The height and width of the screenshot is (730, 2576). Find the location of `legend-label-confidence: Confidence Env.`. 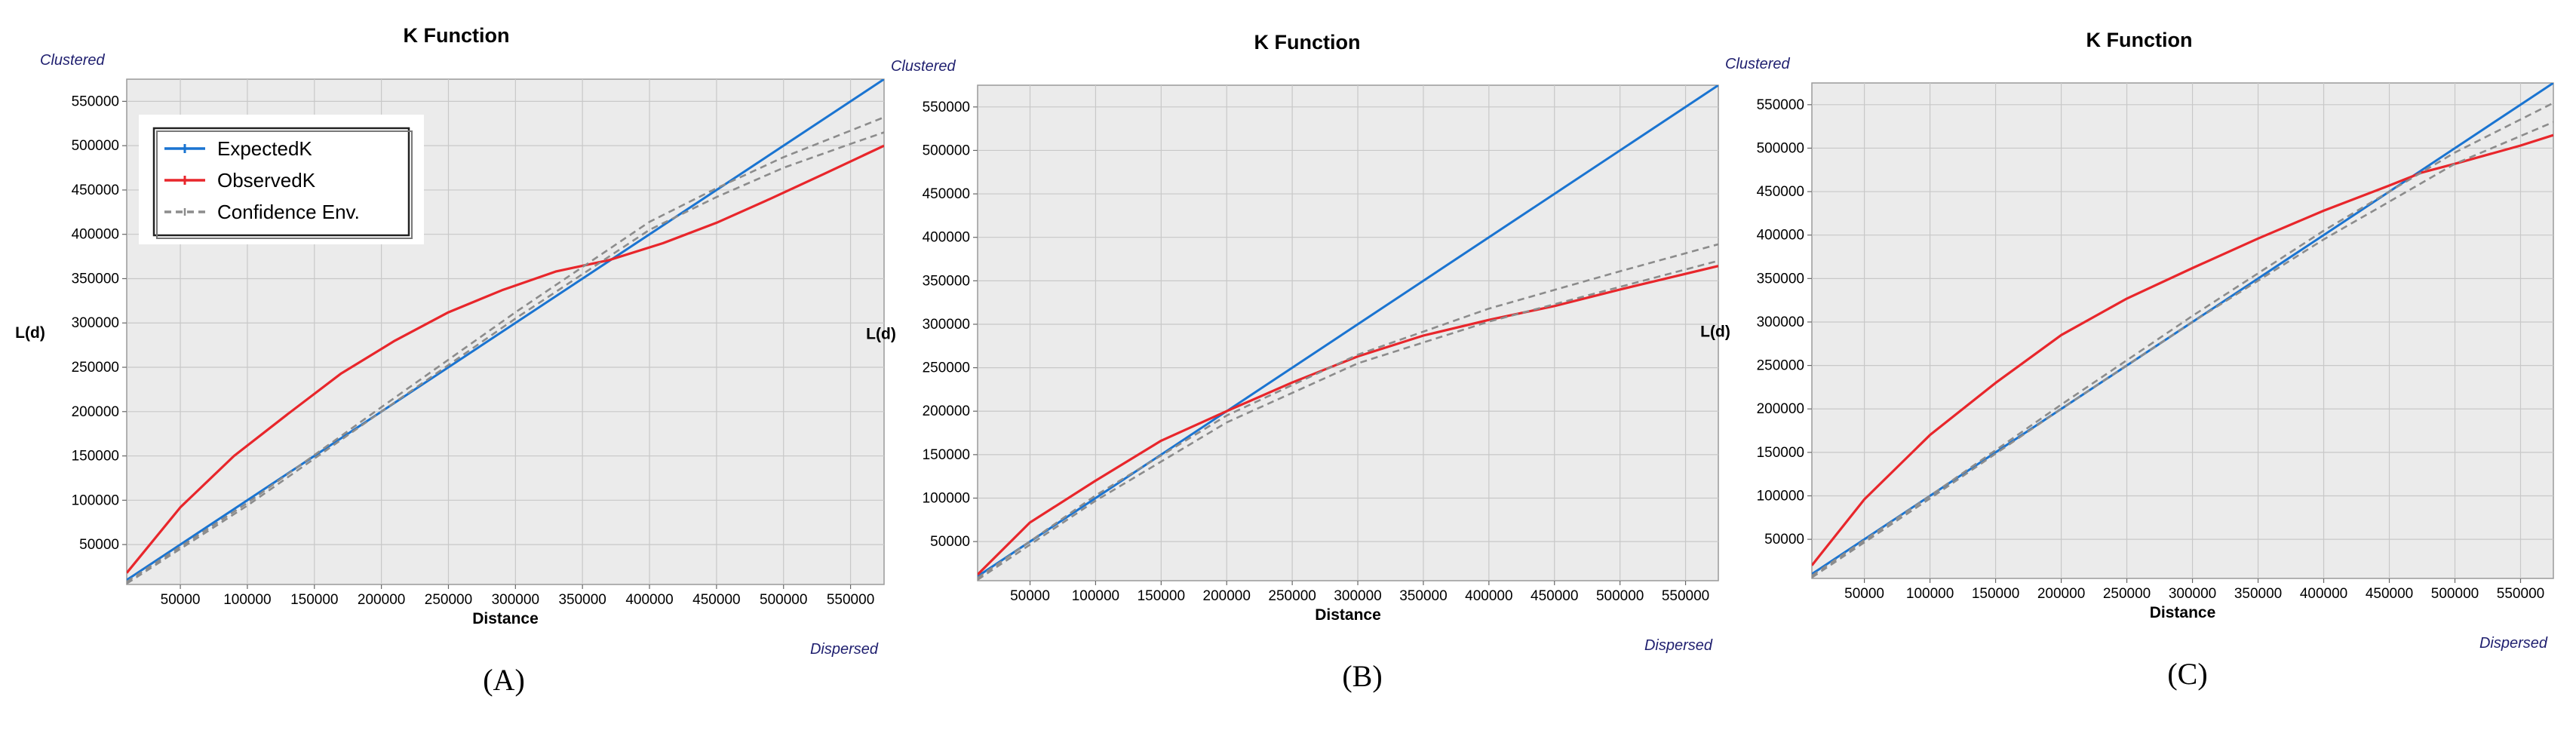

legend-label-confidence: Confidence Env. is located at coordinates (288, 212).